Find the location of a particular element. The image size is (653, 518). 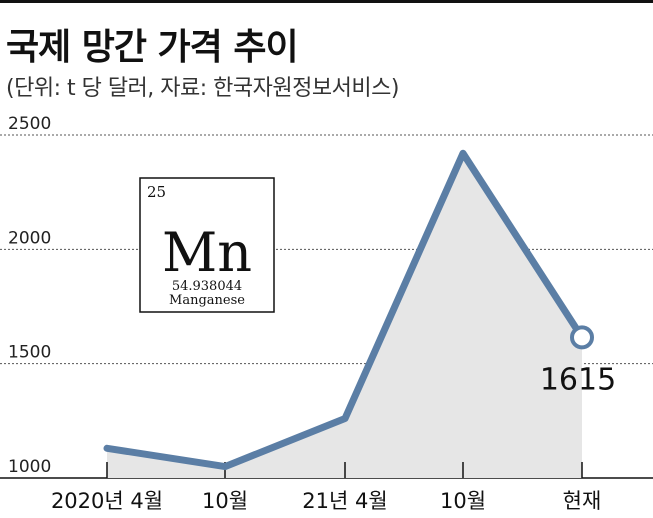

chart-title: 국제 망간 가격 추이 is located at coordinates (152, 47).